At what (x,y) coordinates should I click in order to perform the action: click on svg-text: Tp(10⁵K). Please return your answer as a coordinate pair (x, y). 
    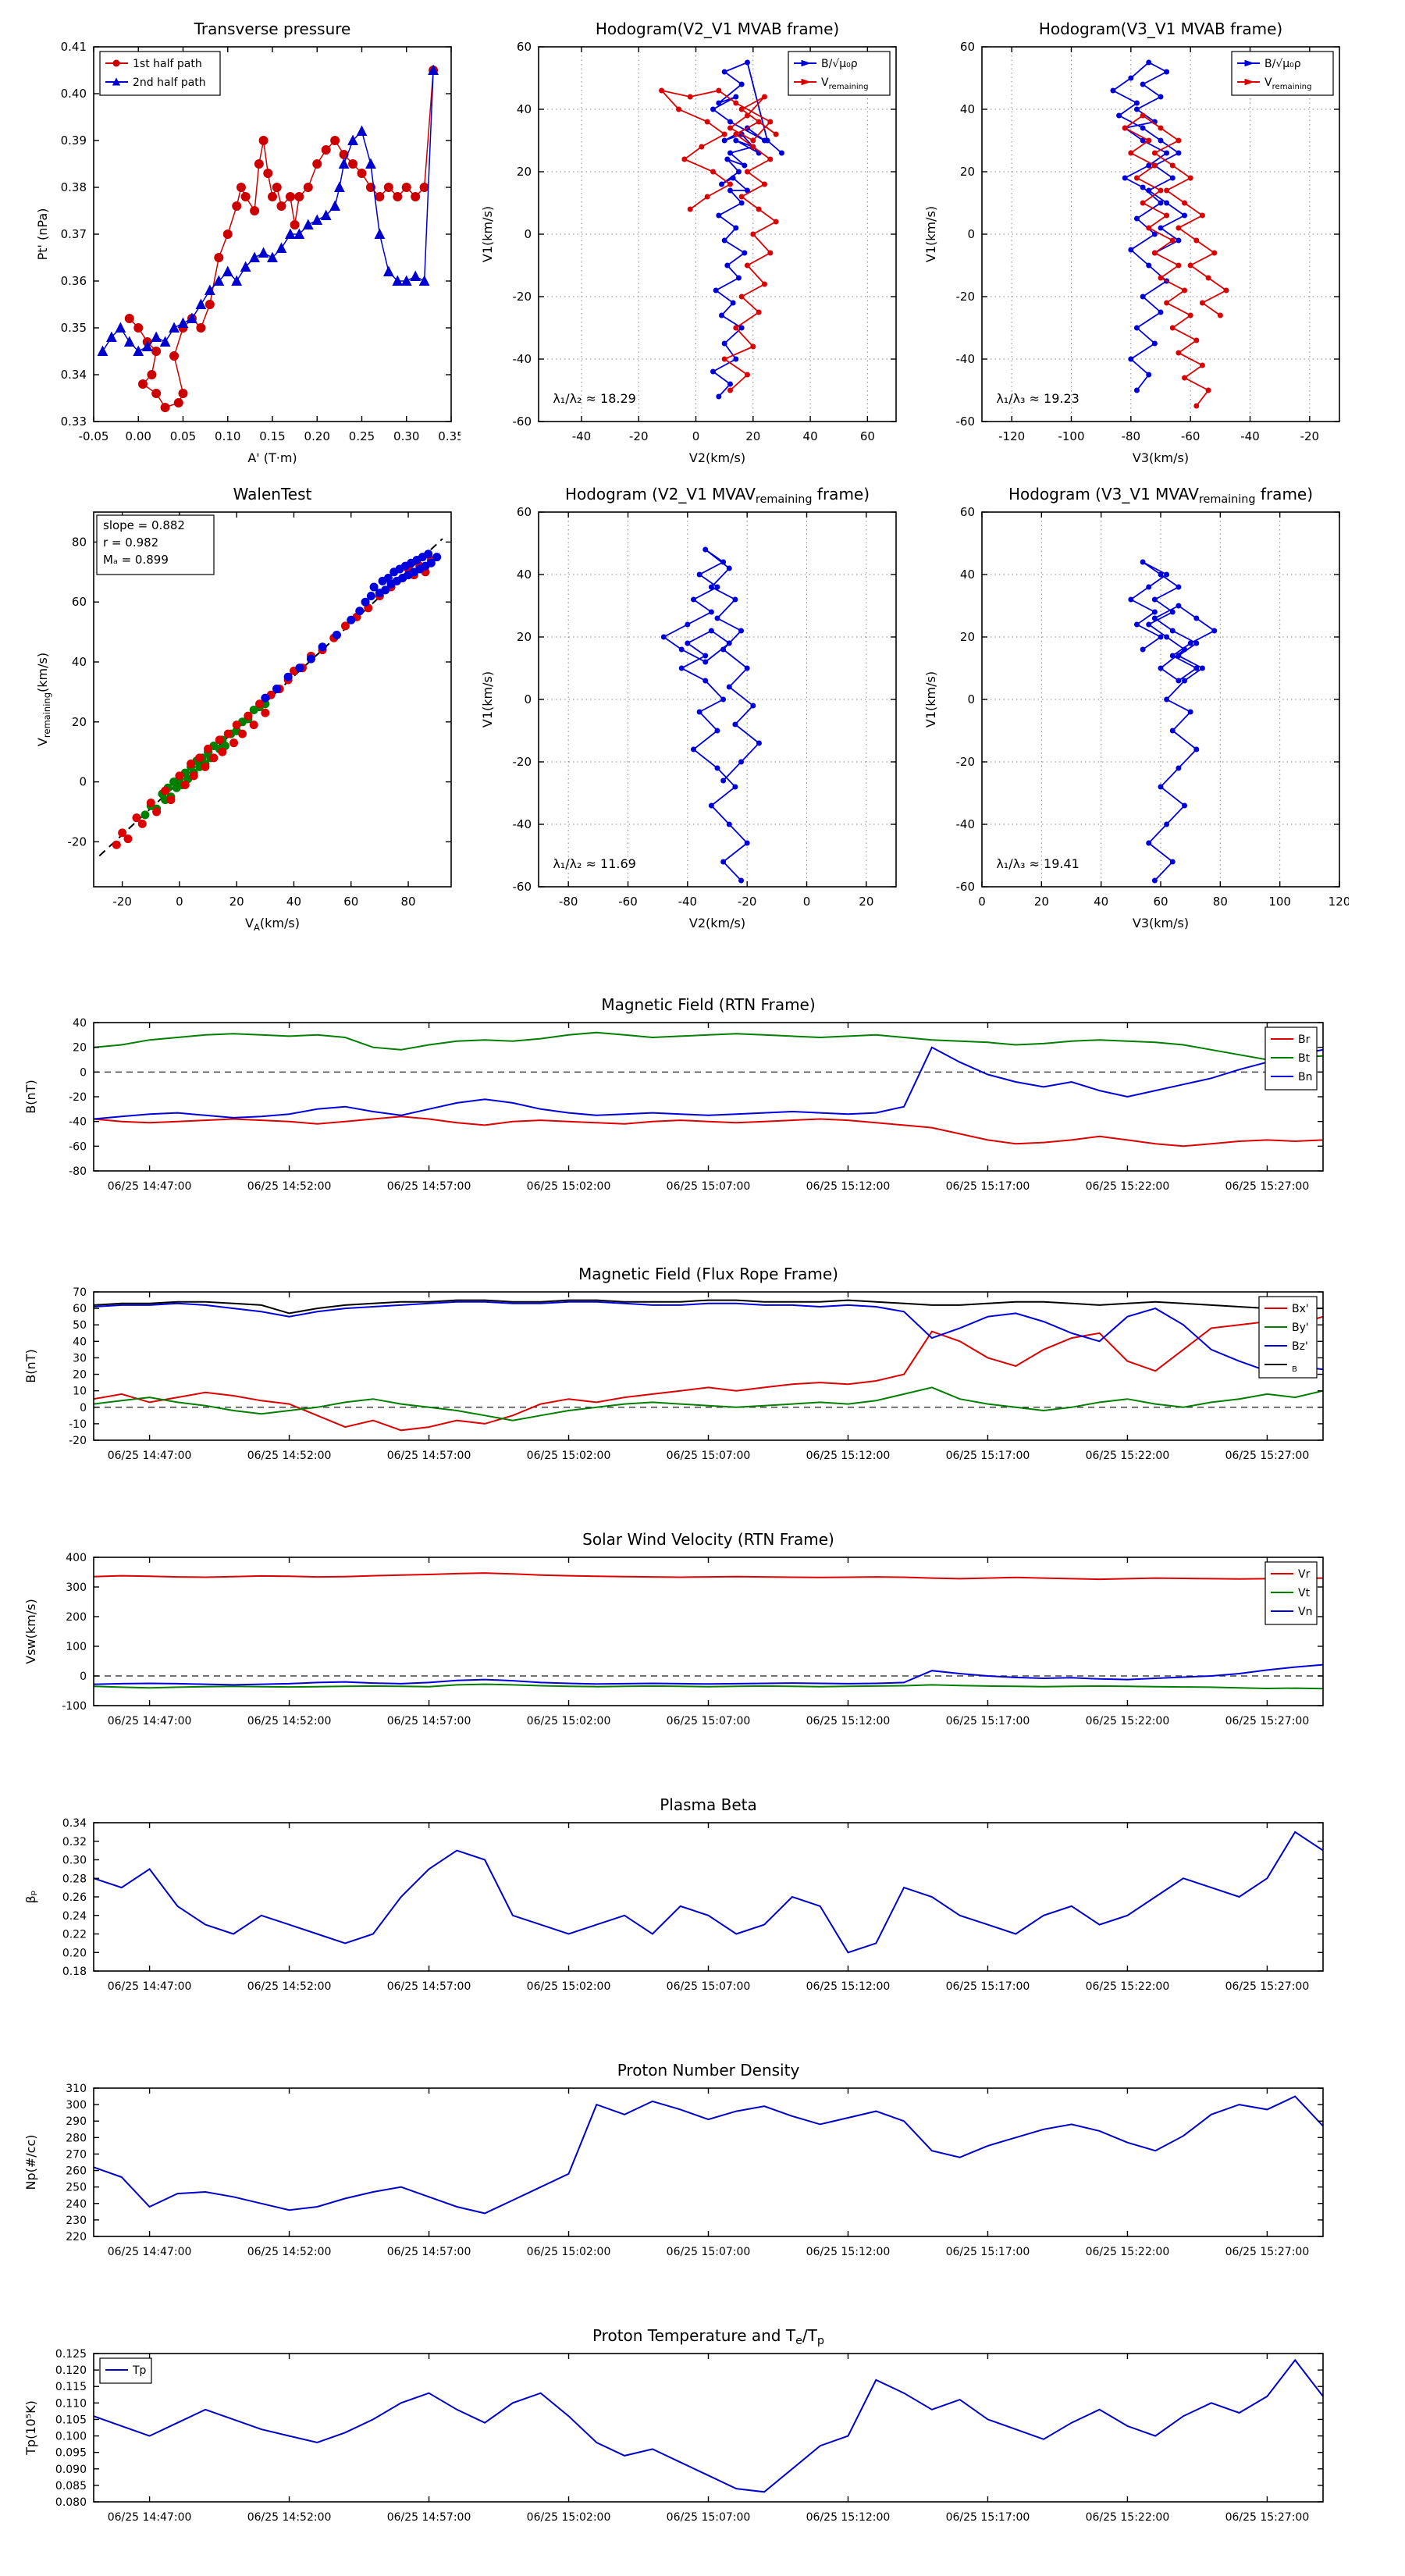
    Looking at the image, I should click on (30, 2428).